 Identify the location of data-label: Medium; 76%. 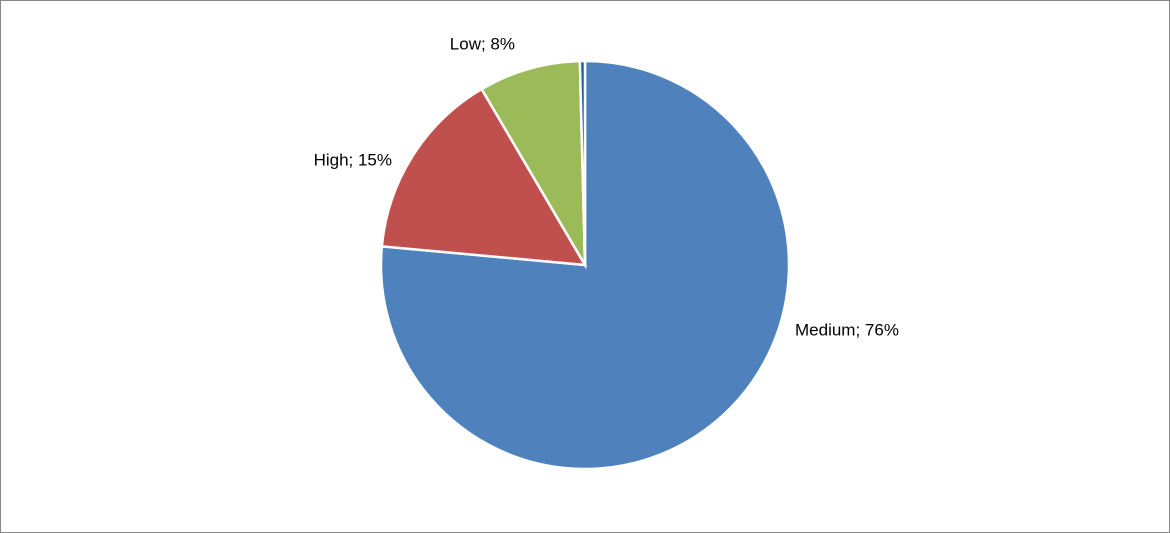
(847, 329).